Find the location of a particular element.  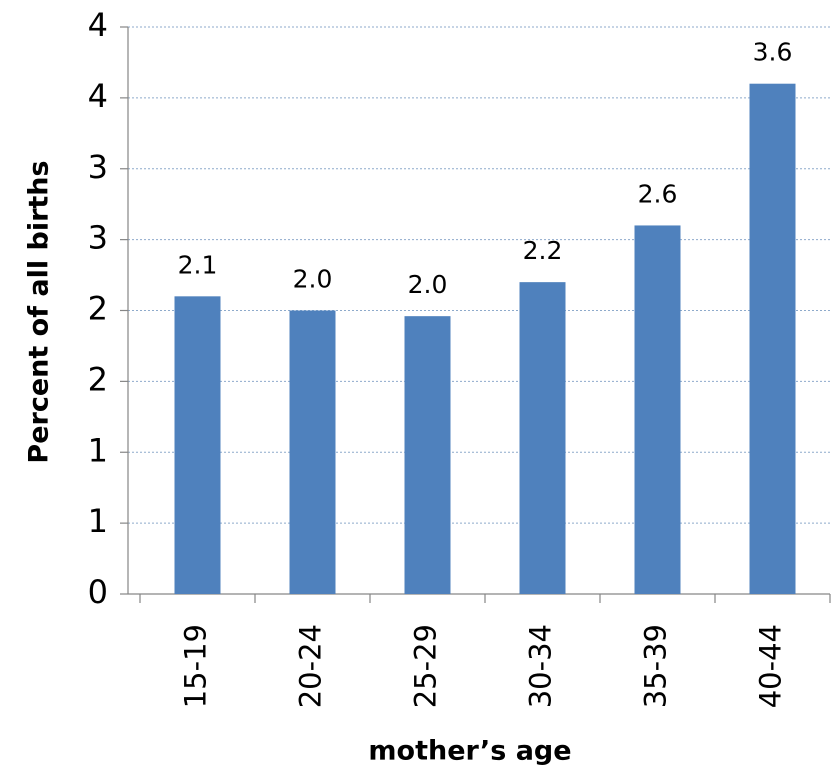

value-label: 2.6 is located at coordinates (658, 193).